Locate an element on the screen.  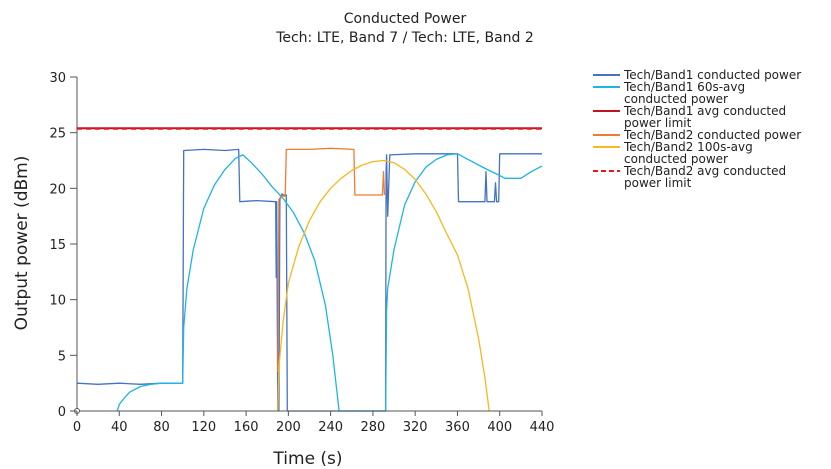
legend-label-6: Tech/Band2 avg conducted power limit is located at coordinates (704, 177).